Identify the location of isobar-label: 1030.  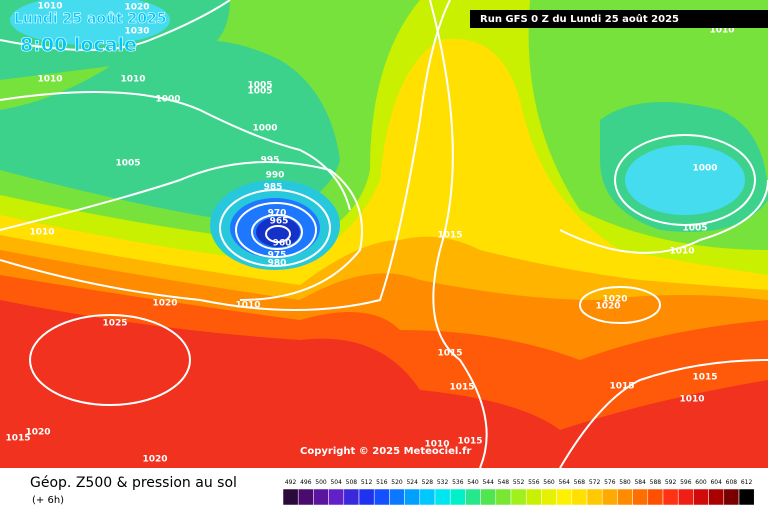
(136, 32).